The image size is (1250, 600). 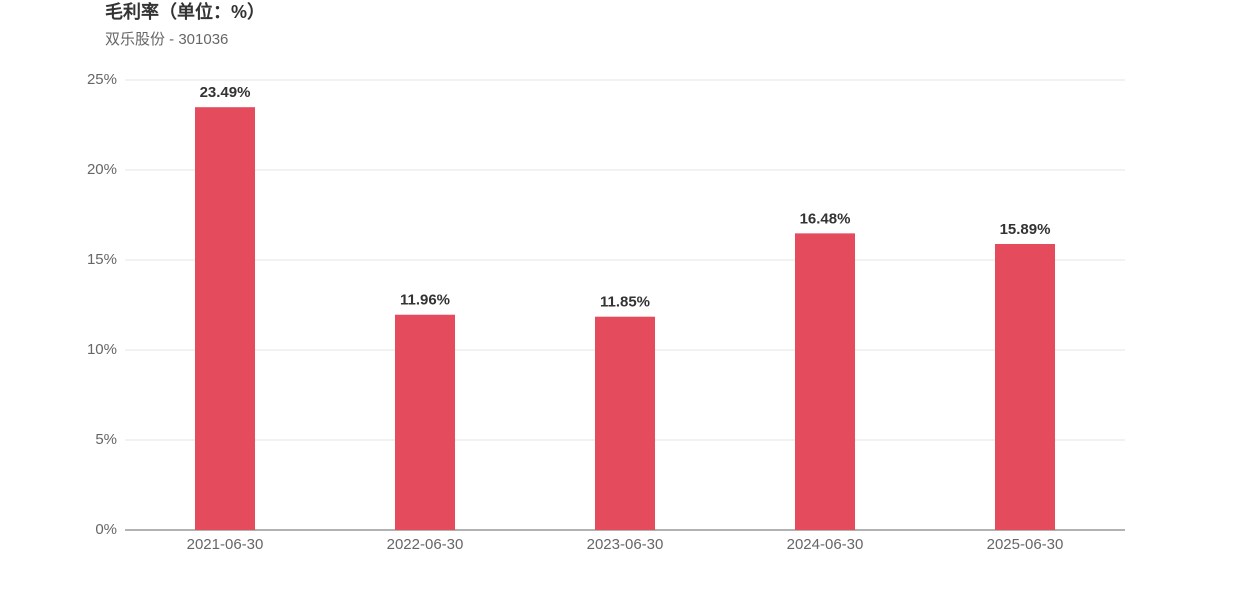 I want to click on data-label: 23.49%, so click(x=225, y=92).